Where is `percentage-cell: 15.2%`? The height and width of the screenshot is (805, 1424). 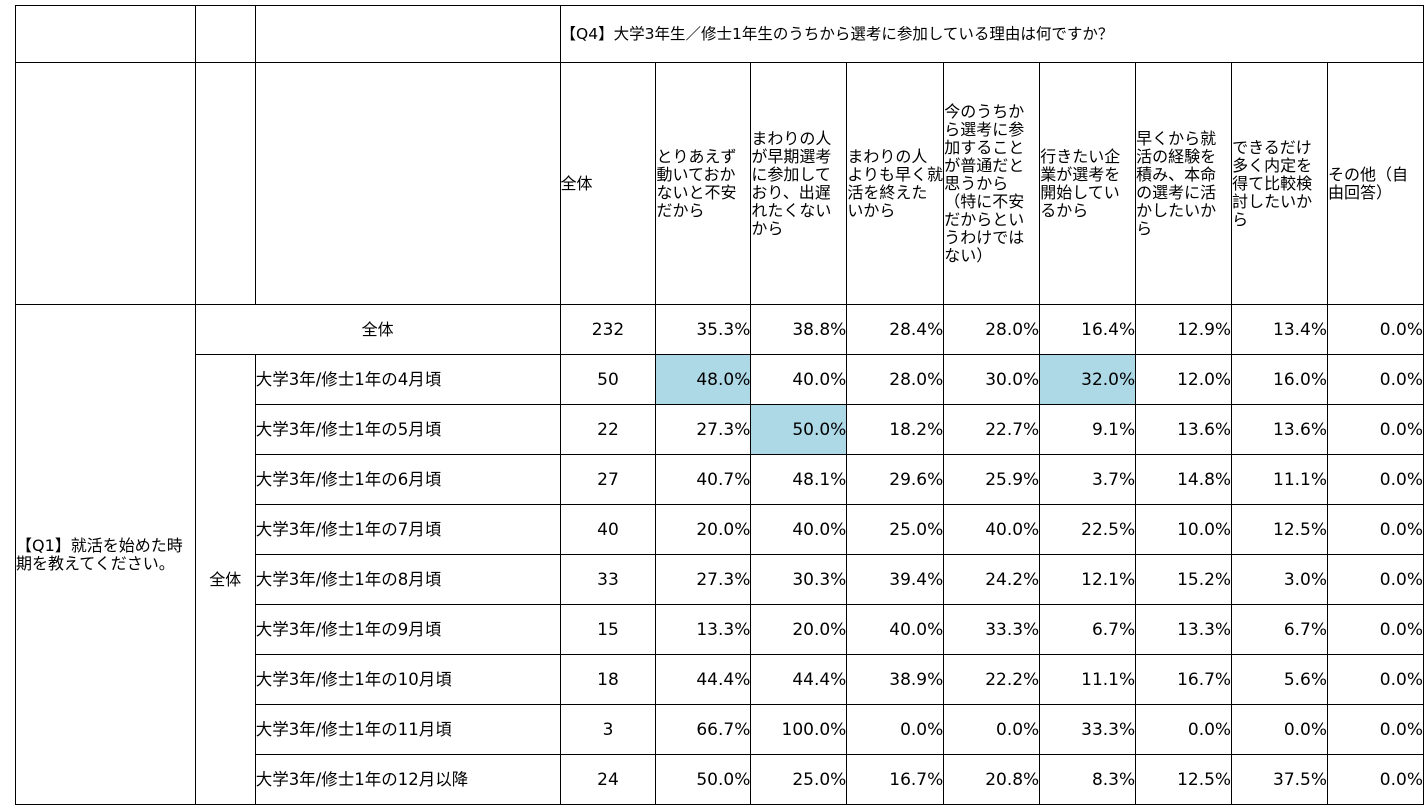 percentage-cell: 15.2% is located at coordinates (1184, 579).